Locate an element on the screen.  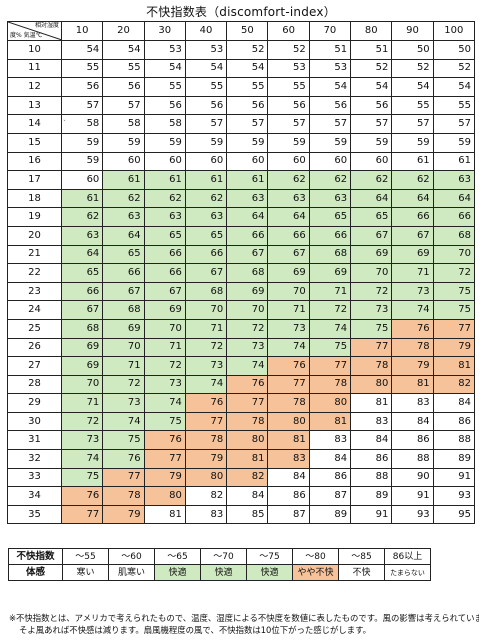
legend-feeling: 肌寒い is located at coordinates (131, 572).